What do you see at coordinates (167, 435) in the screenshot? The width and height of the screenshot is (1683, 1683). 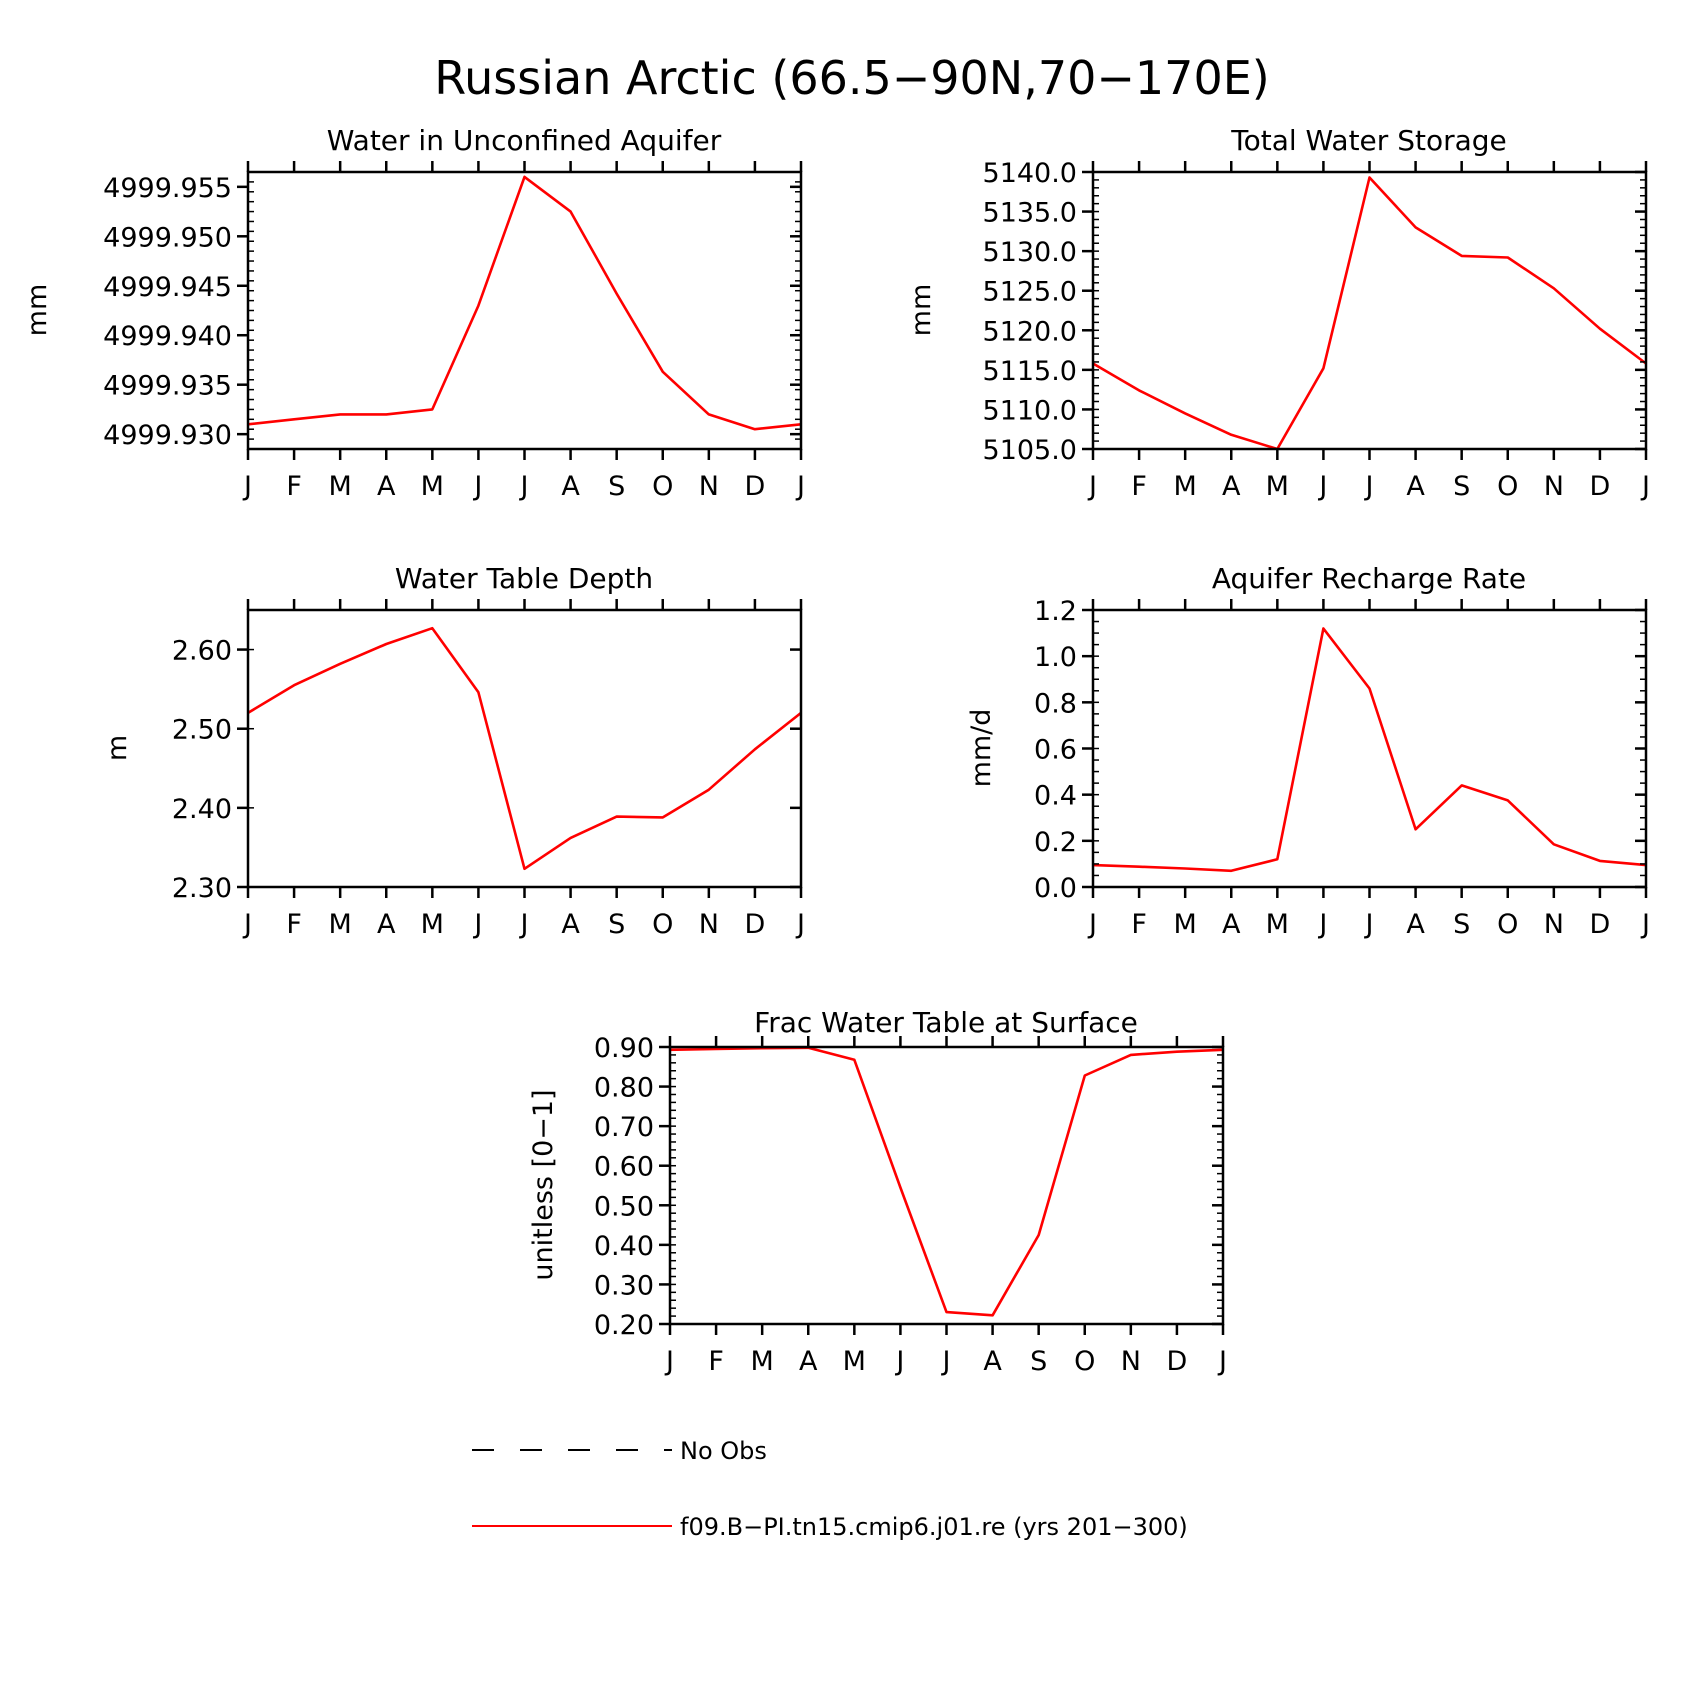 I see `y-tick-label: 4999.930` at bounding box center [167, 435].